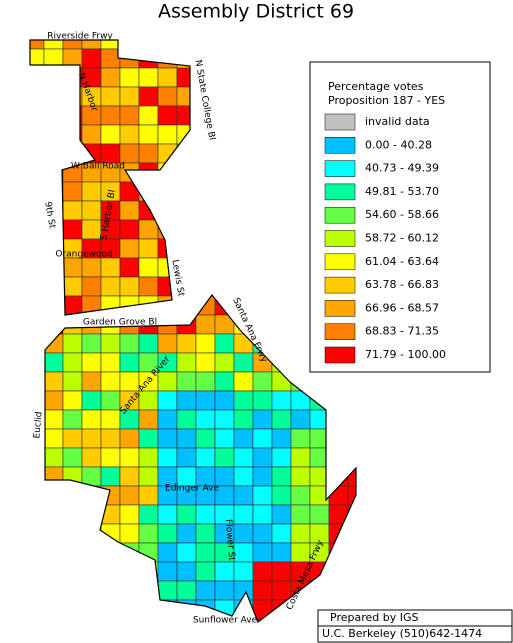 This screenshot has width=513, height=643. I want to click on legend-label: 66.96 - 68.57, so click(402, 307).